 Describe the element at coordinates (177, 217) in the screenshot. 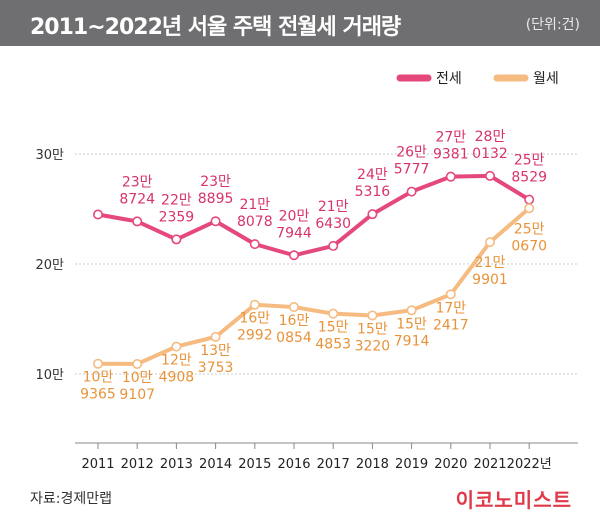

I see `data-label: 2359` at that location.